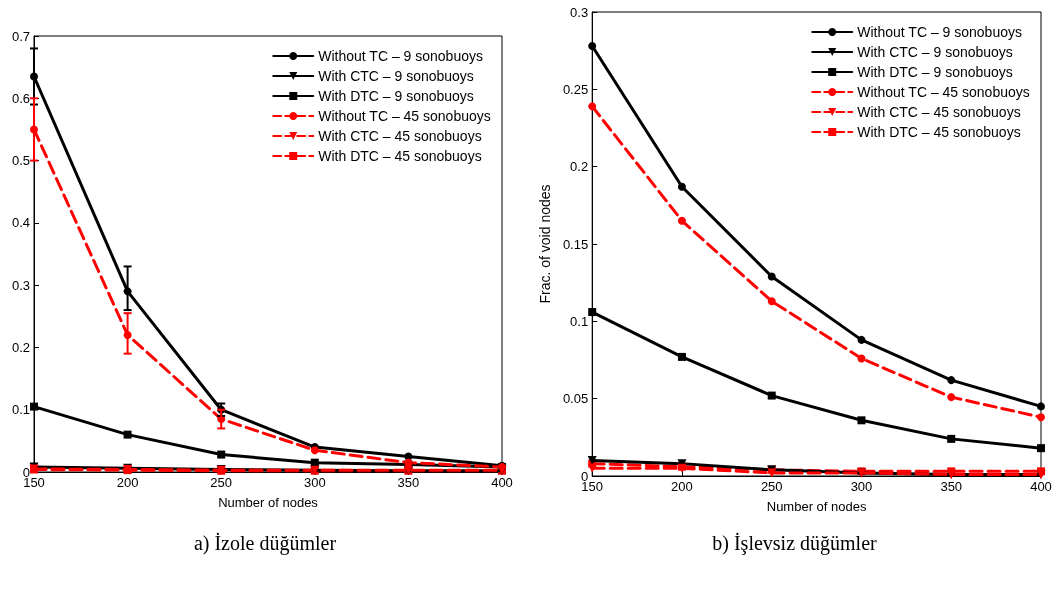  Describe the element at coordinates (545, 244) in the screenshot. I see `y-axis-title: Frac. of void nodes` at that location.